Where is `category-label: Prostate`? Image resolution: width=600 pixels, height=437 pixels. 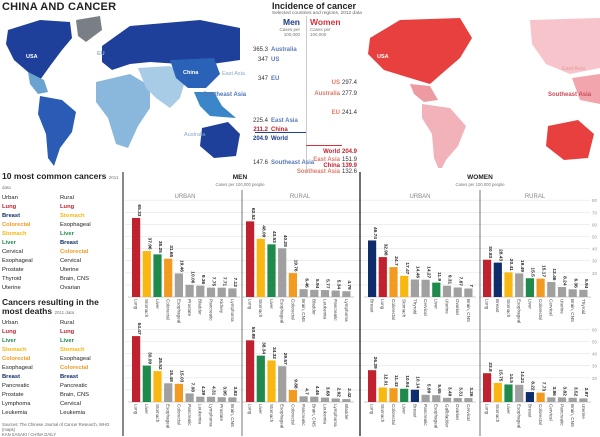 category-label: Prostate is located at coordinates (189, 308).